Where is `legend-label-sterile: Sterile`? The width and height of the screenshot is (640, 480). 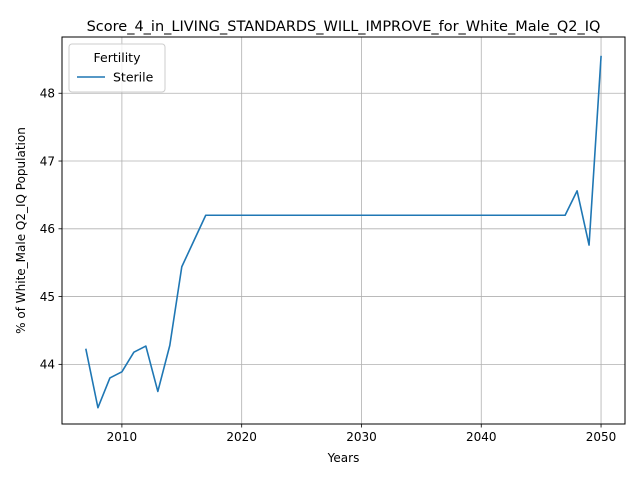 legend-label-sterile: Sterile is located at coordinates (133, 77).